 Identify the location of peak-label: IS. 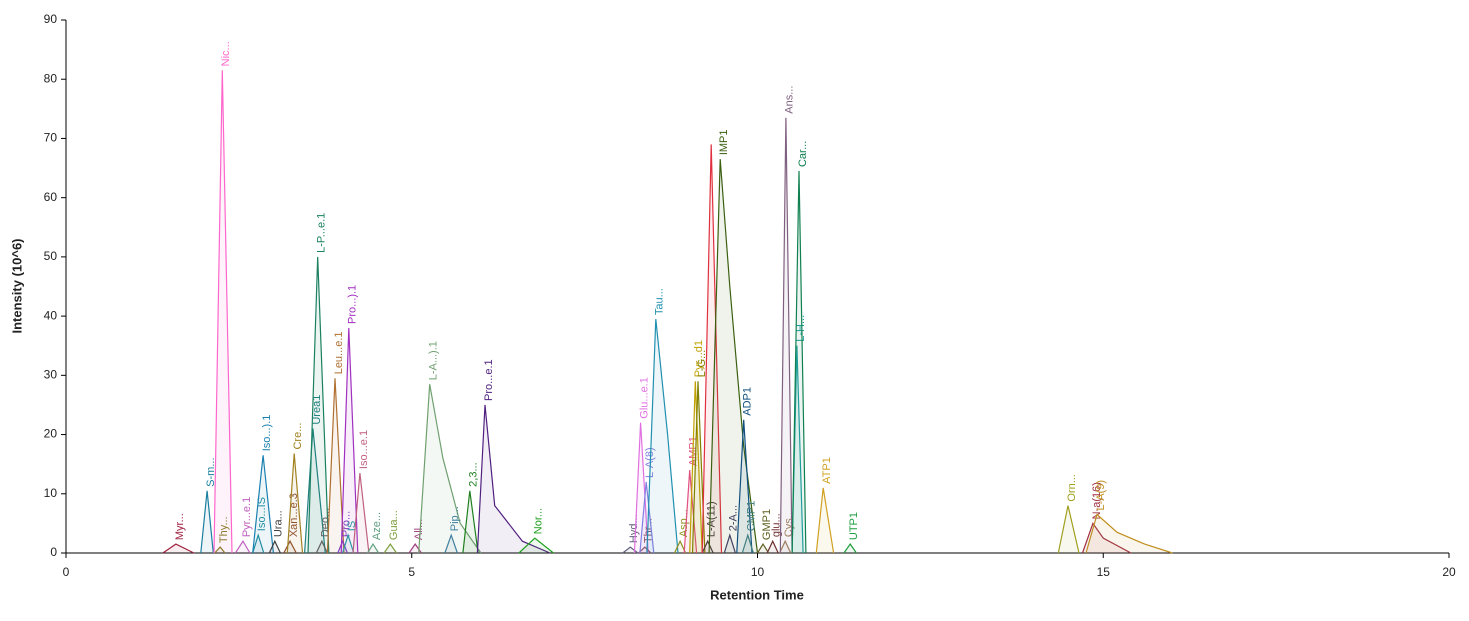
(352, 526).